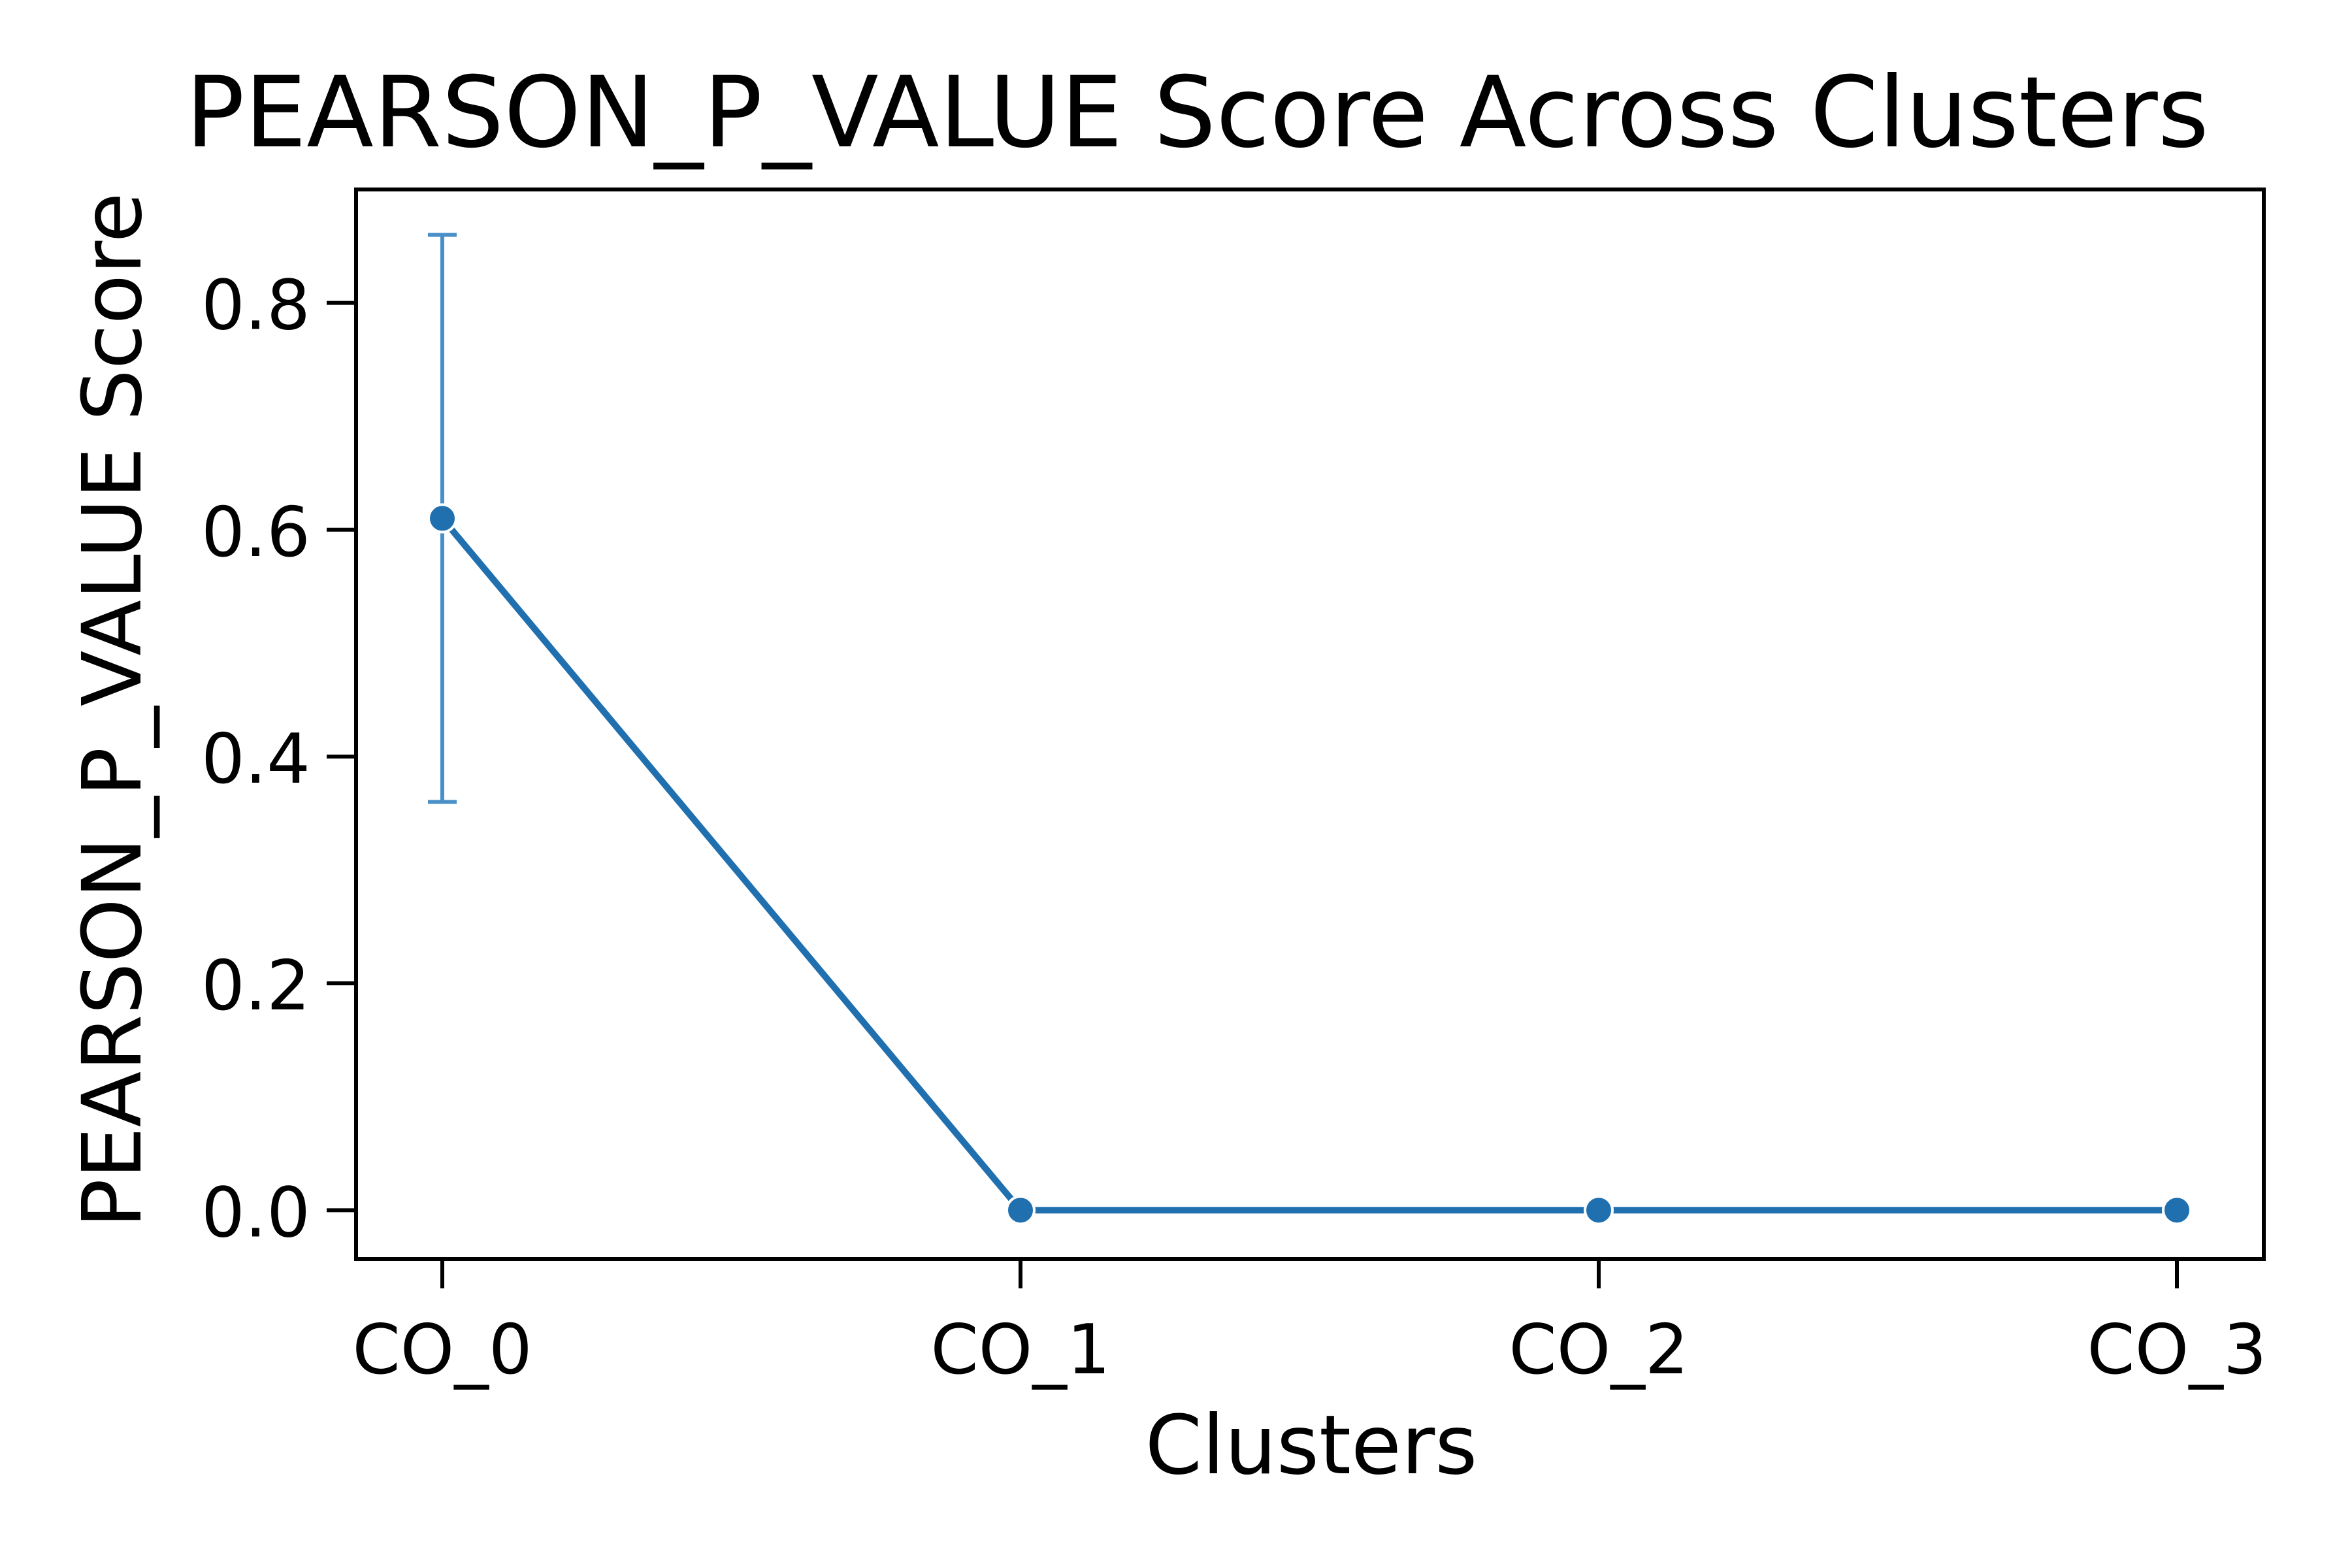 This screenshot has height=1568, width=2352. Describe the element at coordinates (255, 1212) in the screenshot. I see `y-tick-label: 0.0` at that location.